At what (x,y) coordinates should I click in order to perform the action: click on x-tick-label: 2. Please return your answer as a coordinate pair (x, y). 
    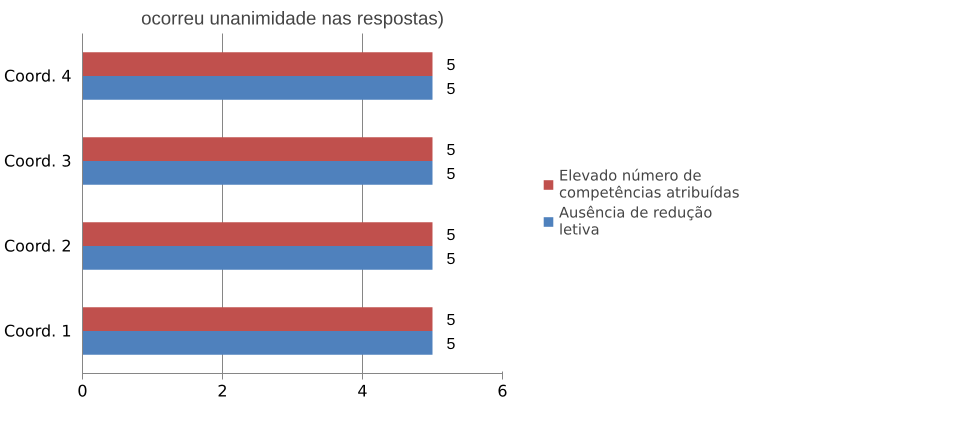
    Looking at the image, I should click on (222, 391).